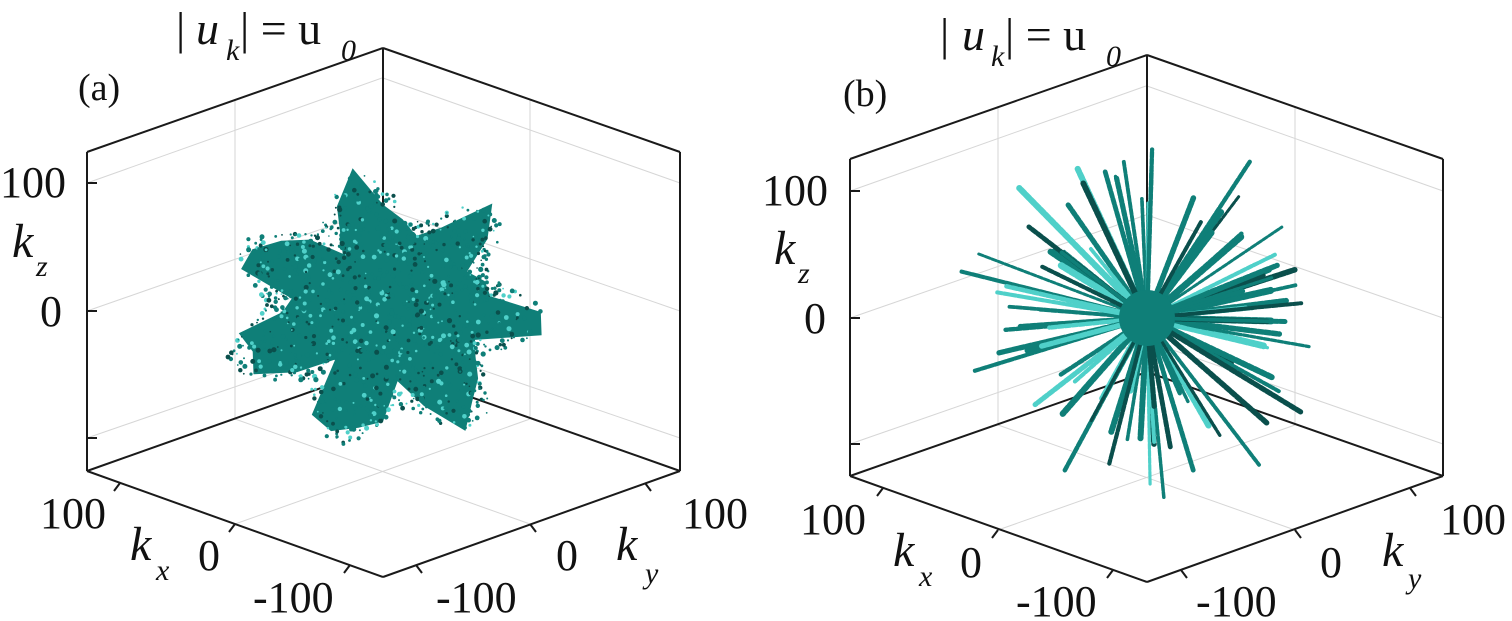 Image resolution: width=1512 pixels, height=621 pixels. I want to click on title-b: | u k | = u 0, so click(1030, 41).